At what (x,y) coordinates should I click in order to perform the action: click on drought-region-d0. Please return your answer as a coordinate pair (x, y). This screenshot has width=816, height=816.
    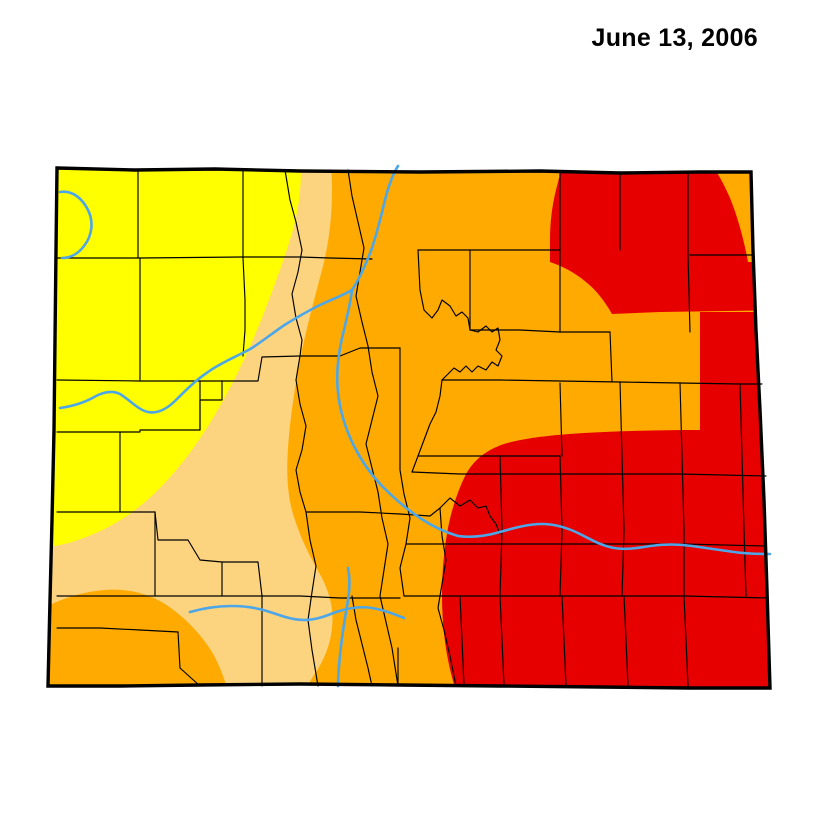
    Looking at the image, I should click on (174, 358).